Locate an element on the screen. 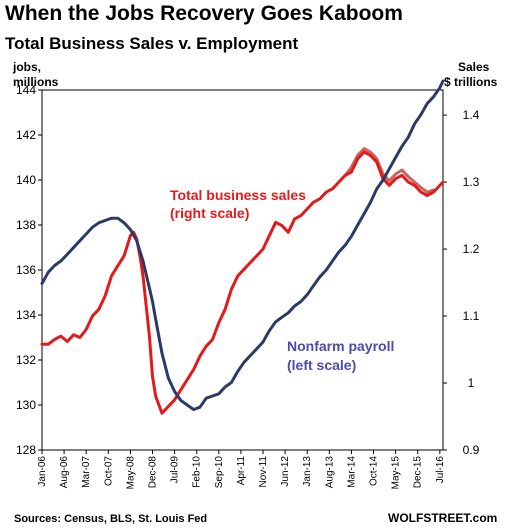 Image resolution: width=505 pixels, height=531 pixels. x-tick-label: Apr-11 is located at coordinates (241, 471).